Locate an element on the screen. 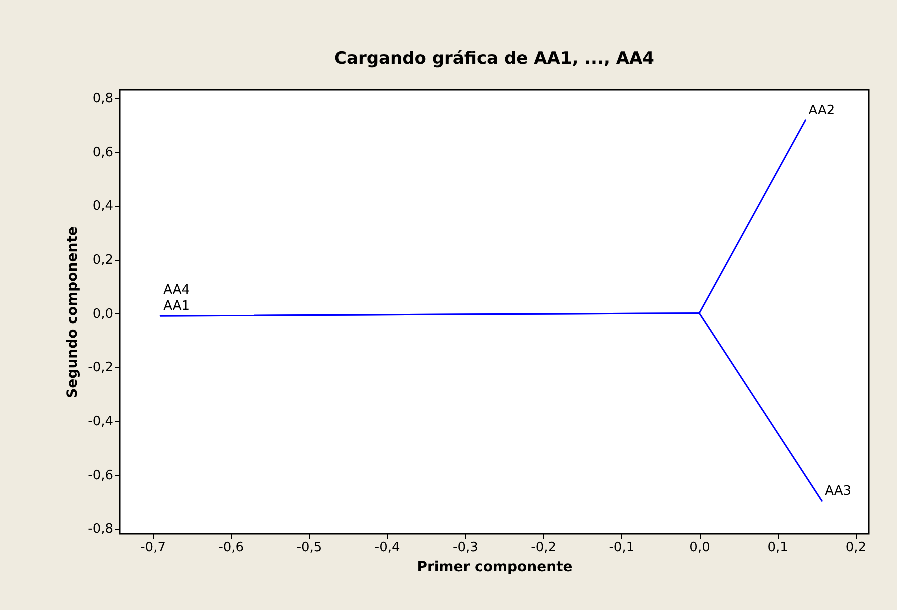  y-tick-label: -0,8 is located at coordinates (101, 530).